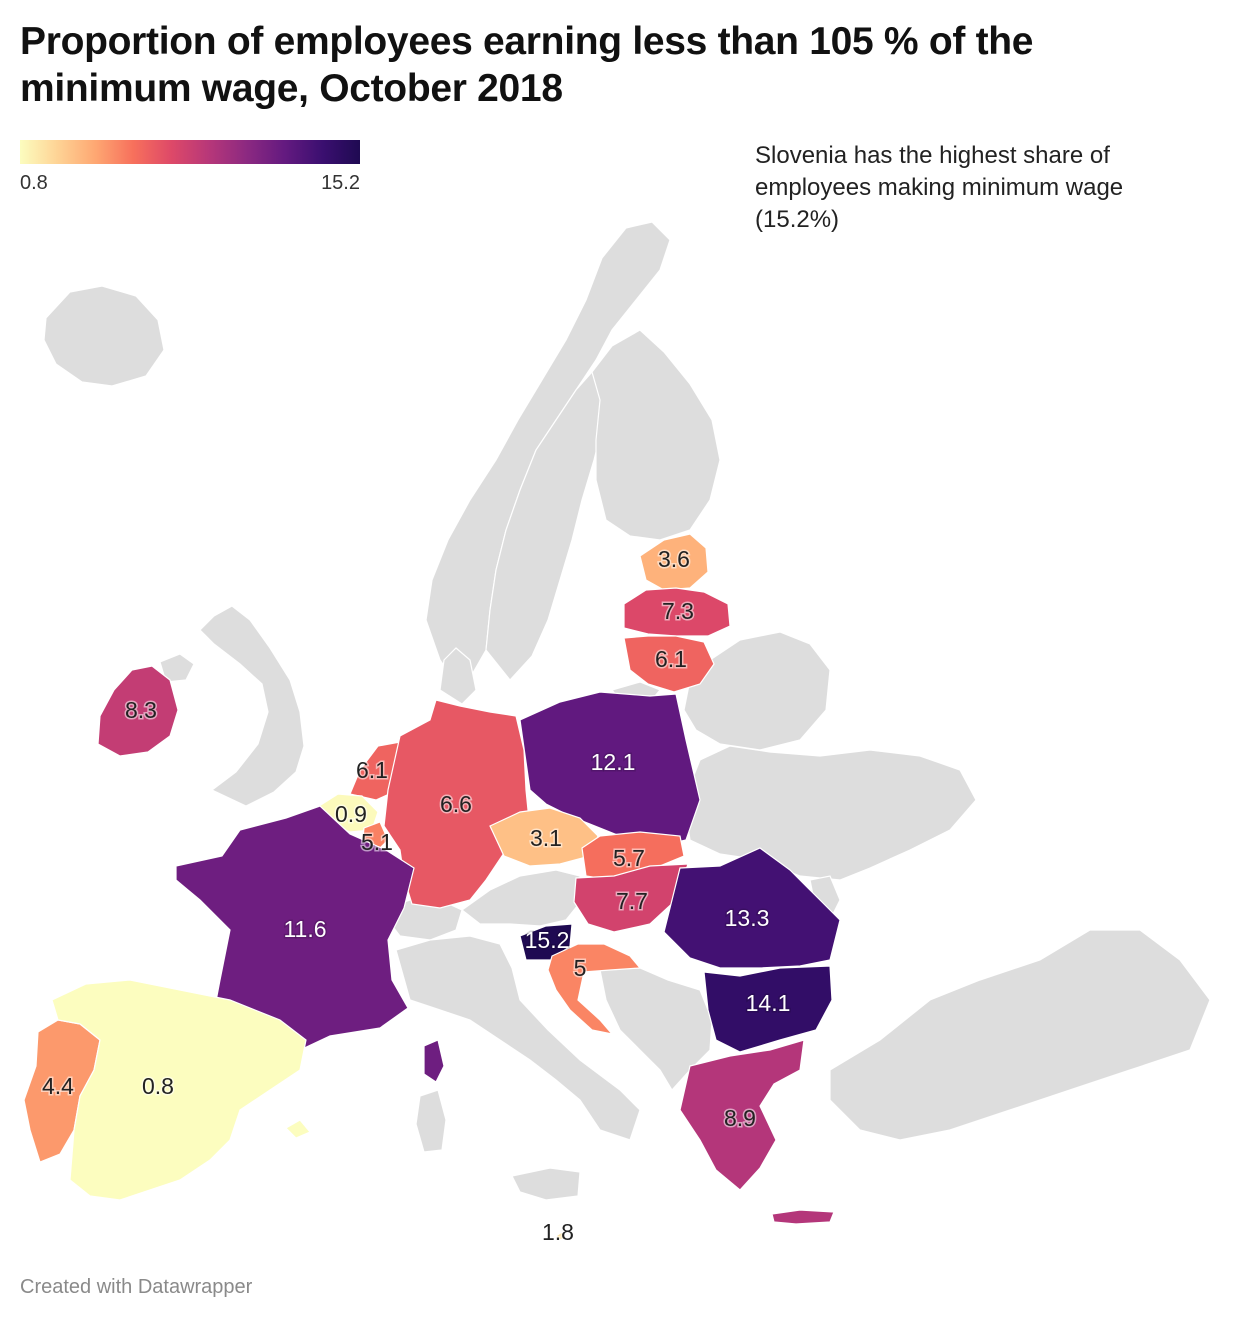 The height and width of the screenshot is (1322, 1240). Describe the element at coordinates (431, 1121) in the screenshot. I see `sardinia` at that location.